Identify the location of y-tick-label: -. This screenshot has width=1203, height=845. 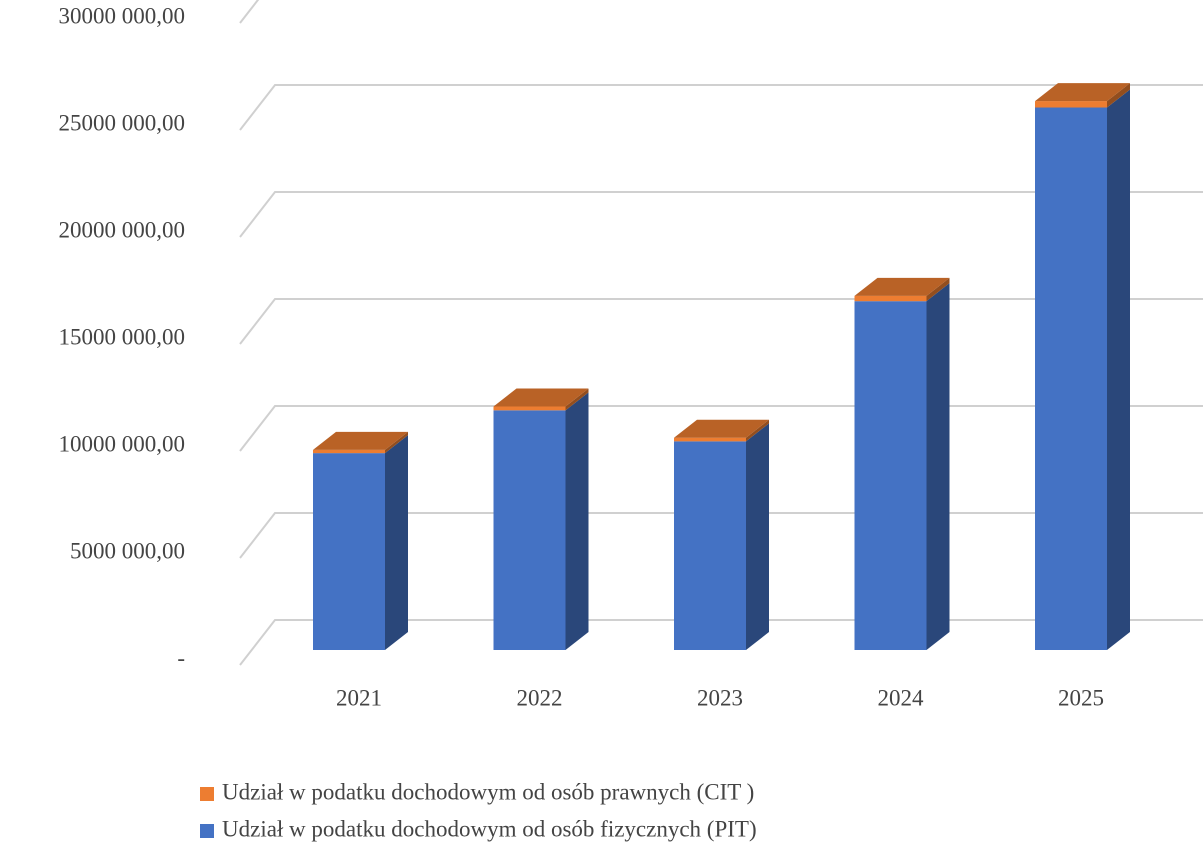
(181, 657).